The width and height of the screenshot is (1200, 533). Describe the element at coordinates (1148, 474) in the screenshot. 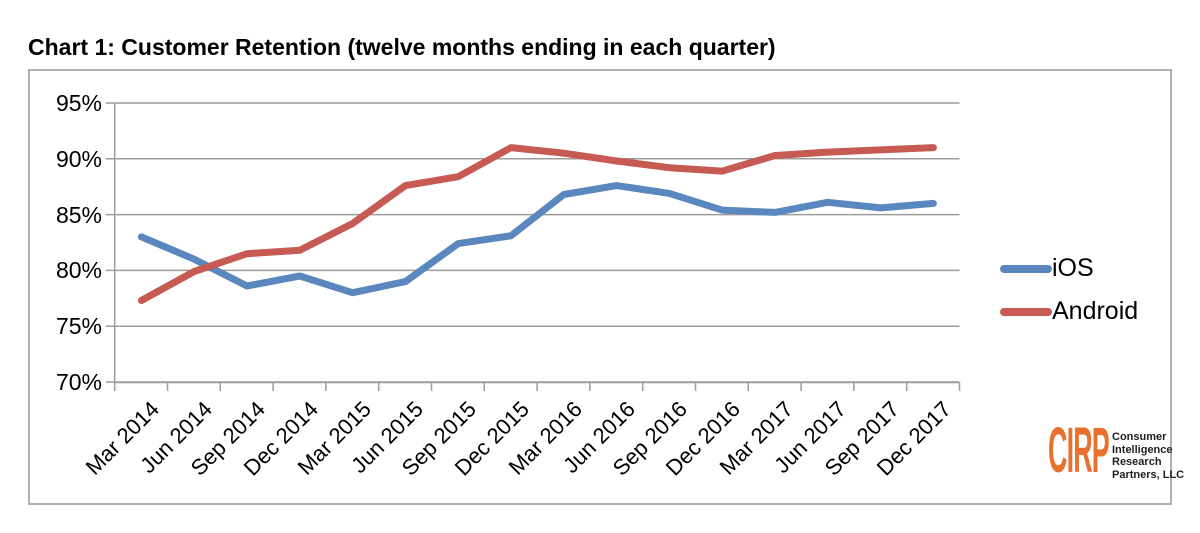

I see `cirp-logo-line: Partners, LLC` at that location.